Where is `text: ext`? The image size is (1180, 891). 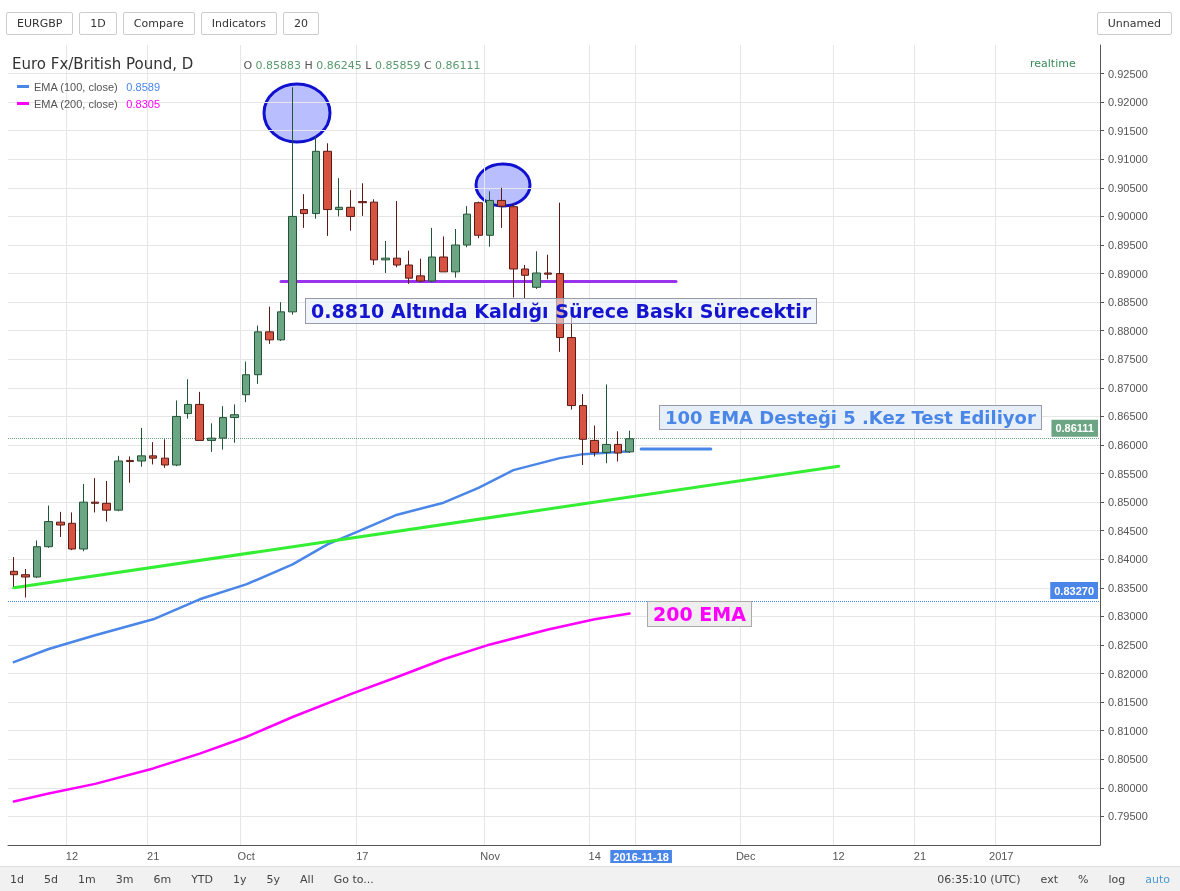 text: ext is located at coordinates (1049, 879).